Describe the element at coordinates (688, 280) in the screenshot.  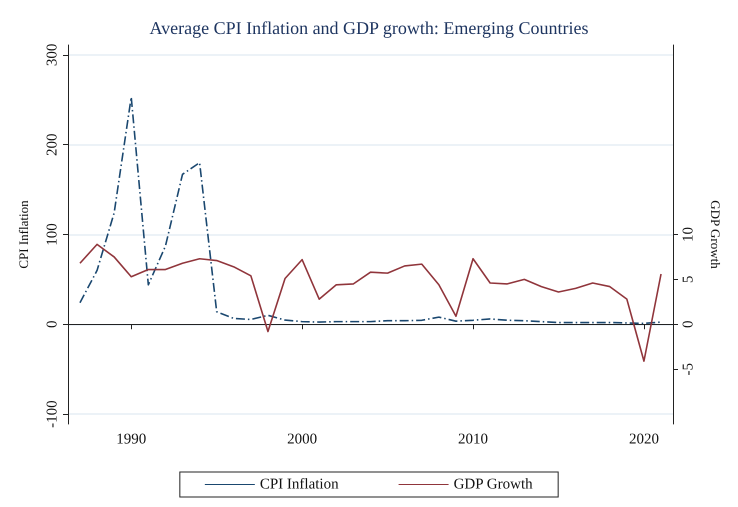
I see `y2-tick-label: 5` at that location.